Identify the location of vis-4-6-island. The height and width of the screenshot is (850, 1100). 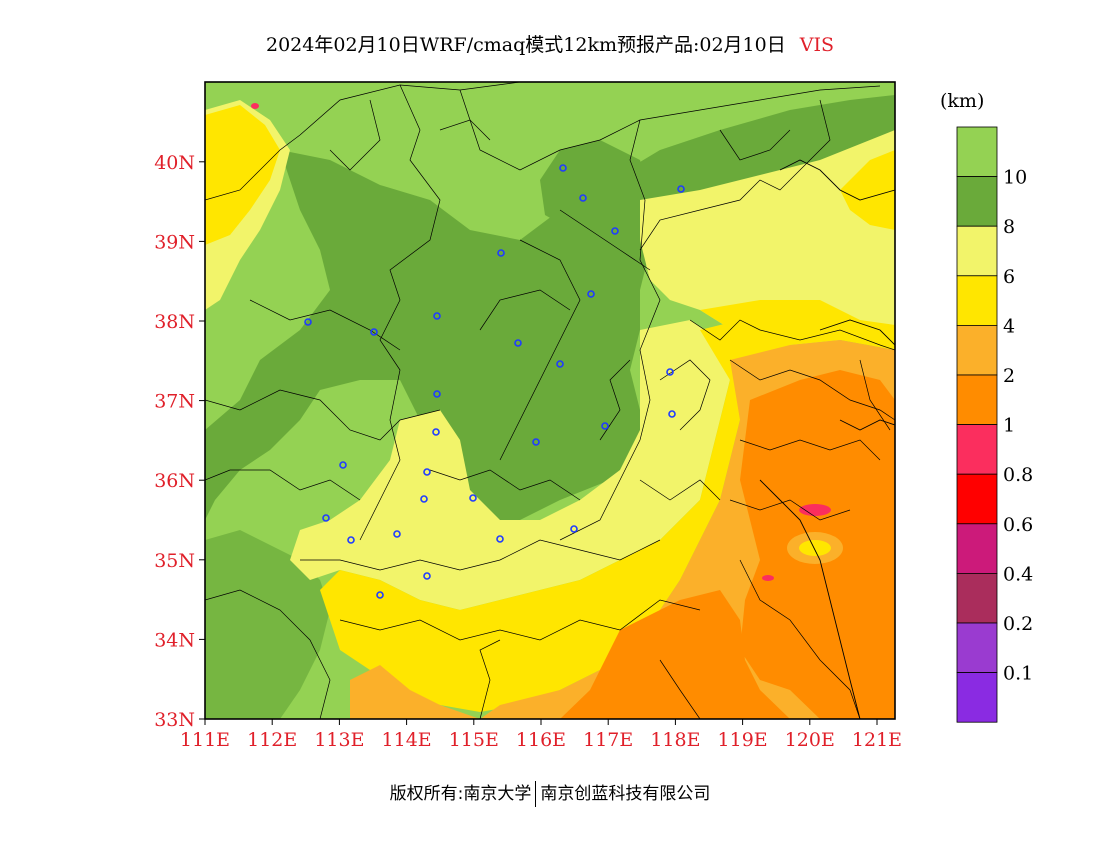
(815, 548).